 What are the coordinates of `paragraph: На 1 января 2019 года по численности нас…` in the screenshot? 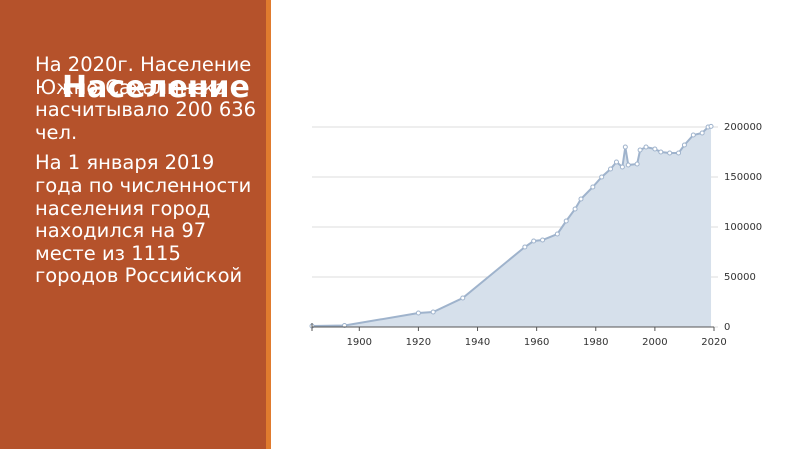 It's located at (143, 219).